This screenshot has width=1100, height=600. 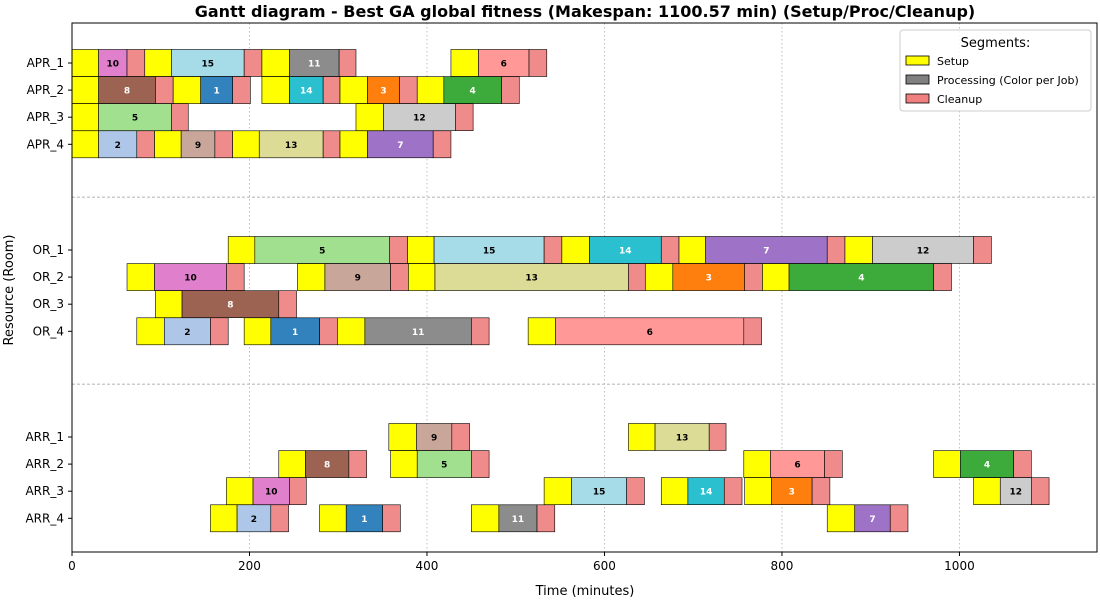 I want to click on y-tick-label: ARR_1, so click(x=44, y=437).